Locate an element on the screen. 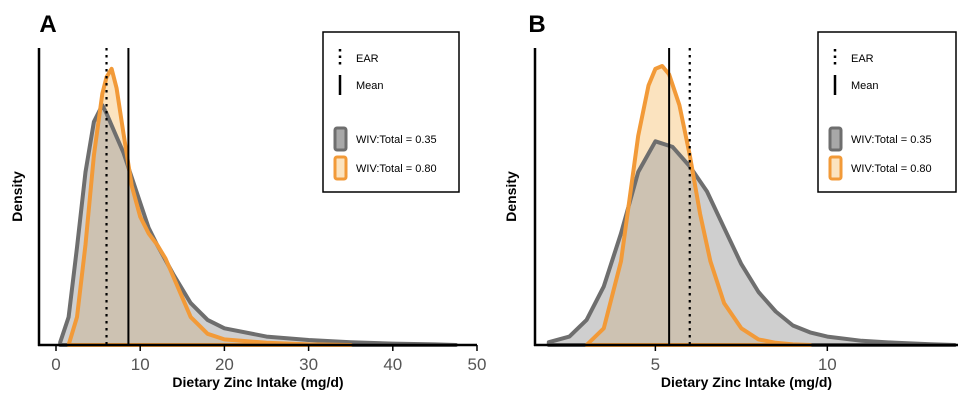 The image size is (963, 398). x-tick-label: 40 is located at coordinates (392, 364).